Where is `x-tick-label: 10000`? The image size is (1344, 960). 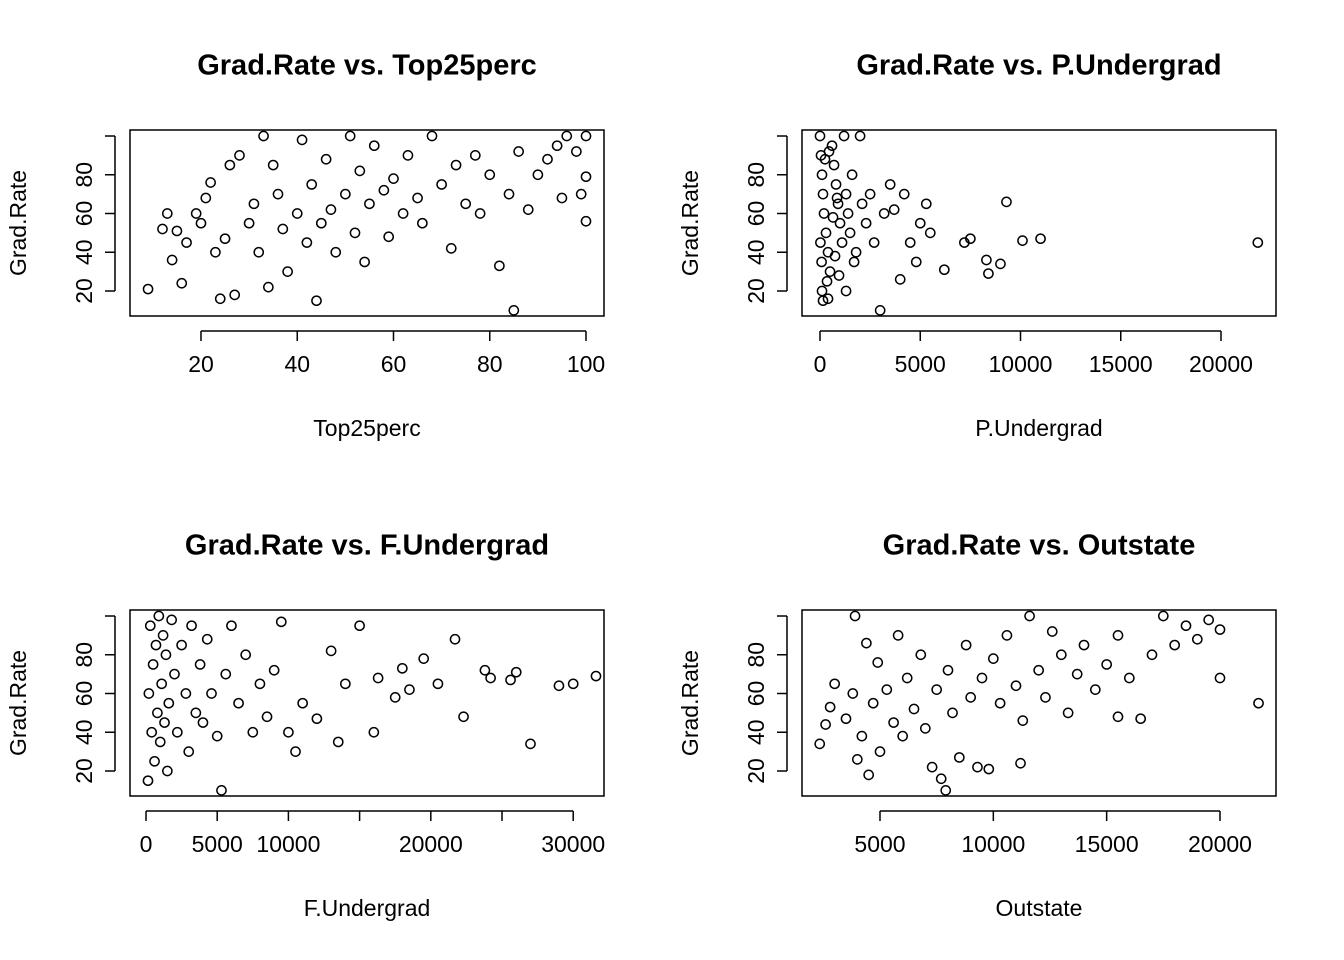
x-tick-label: 10000 is located at coordinates (1021, 364).